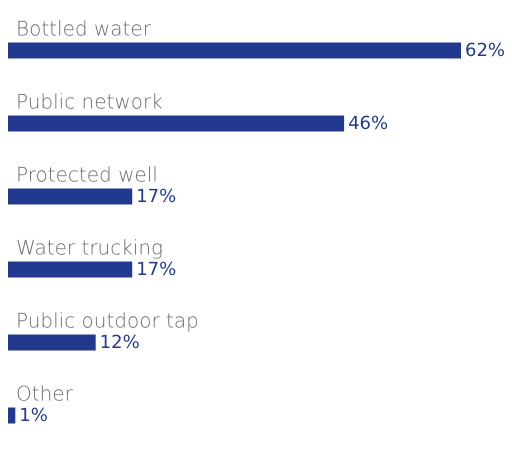  What do you see at coordinates (84, 28) in the screenshot?
I see `y-tick-label: Bottled water` at bounding box center [84, 28].